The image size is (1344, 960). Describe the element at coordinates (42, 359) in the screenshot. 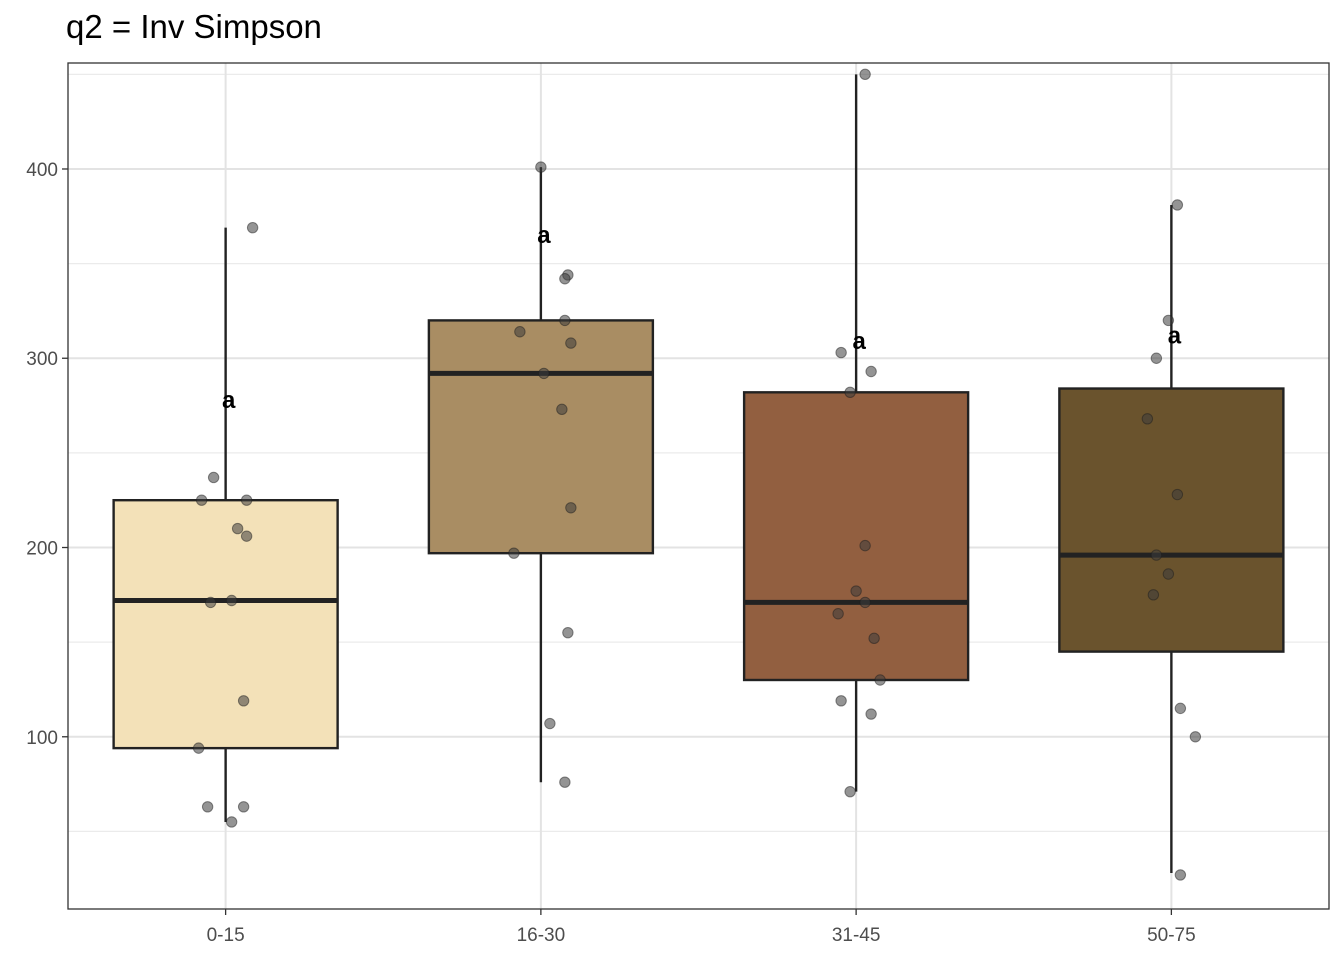

I see `y-tick-label: 300` at that location.